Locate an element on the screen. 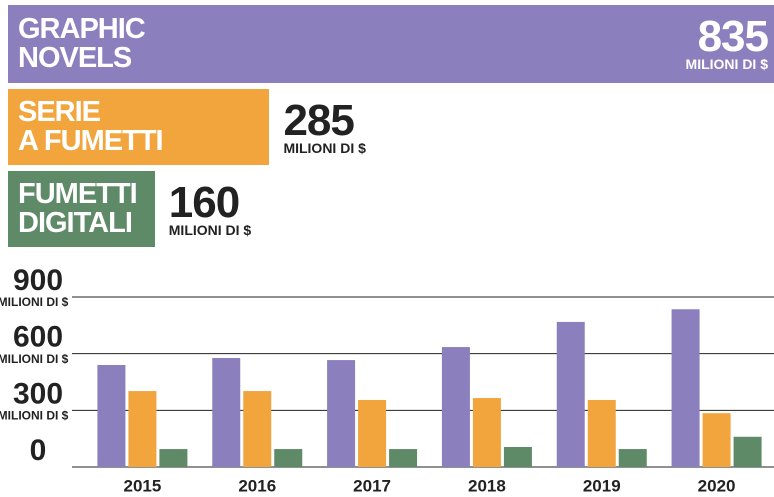  value-number: 160 is located at coordinates (204, 202).